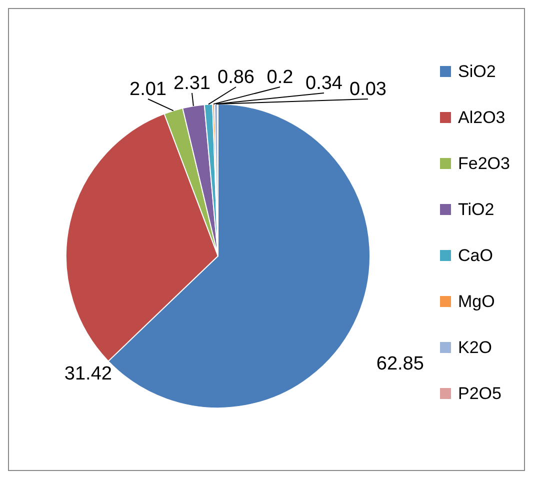 The width and height of the screenshot is (533, 479). What do you see at coordinates (400, 364) in the screenshot?
I see `data-label: 62.85` at bounding box center [400, 364].